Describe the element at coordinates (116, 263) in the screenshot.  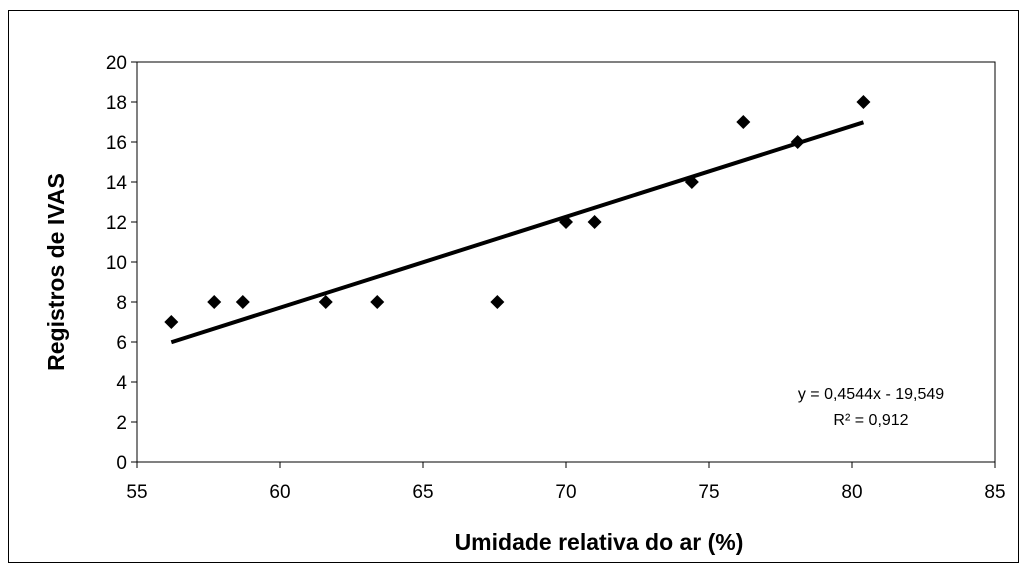
I see `y-tick-label: 10` at that location.